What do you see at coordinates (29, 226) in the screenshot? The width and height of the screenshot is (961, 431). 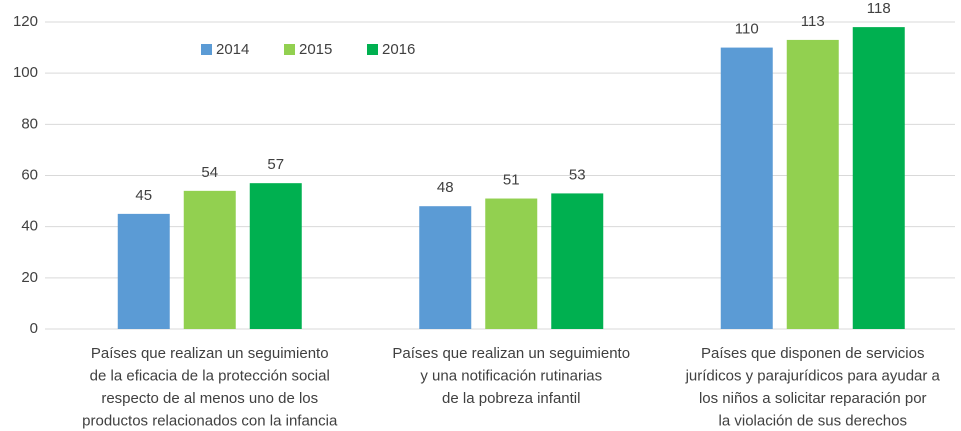 I see `y-tick-label: 40` at bounding box center [29, 226].